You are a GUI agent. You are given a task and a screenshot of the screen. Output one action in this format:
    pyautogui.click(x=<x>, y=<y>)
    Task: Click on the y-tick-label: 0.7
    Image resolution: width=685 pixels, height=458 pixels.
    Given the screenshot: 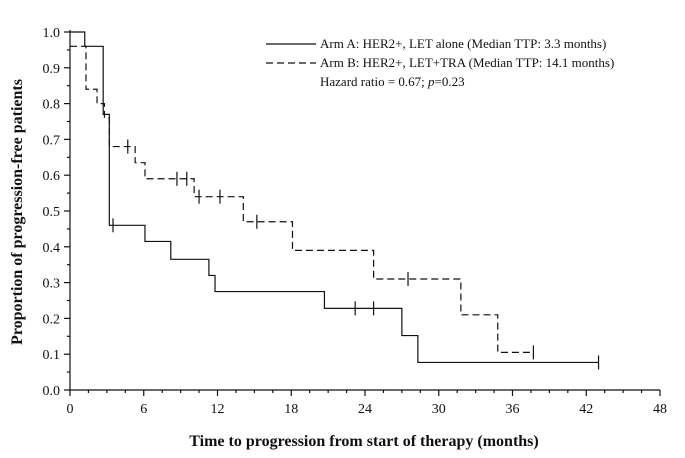 What is the action you would take?
    pyautogui.click(x=52, y=140)
    